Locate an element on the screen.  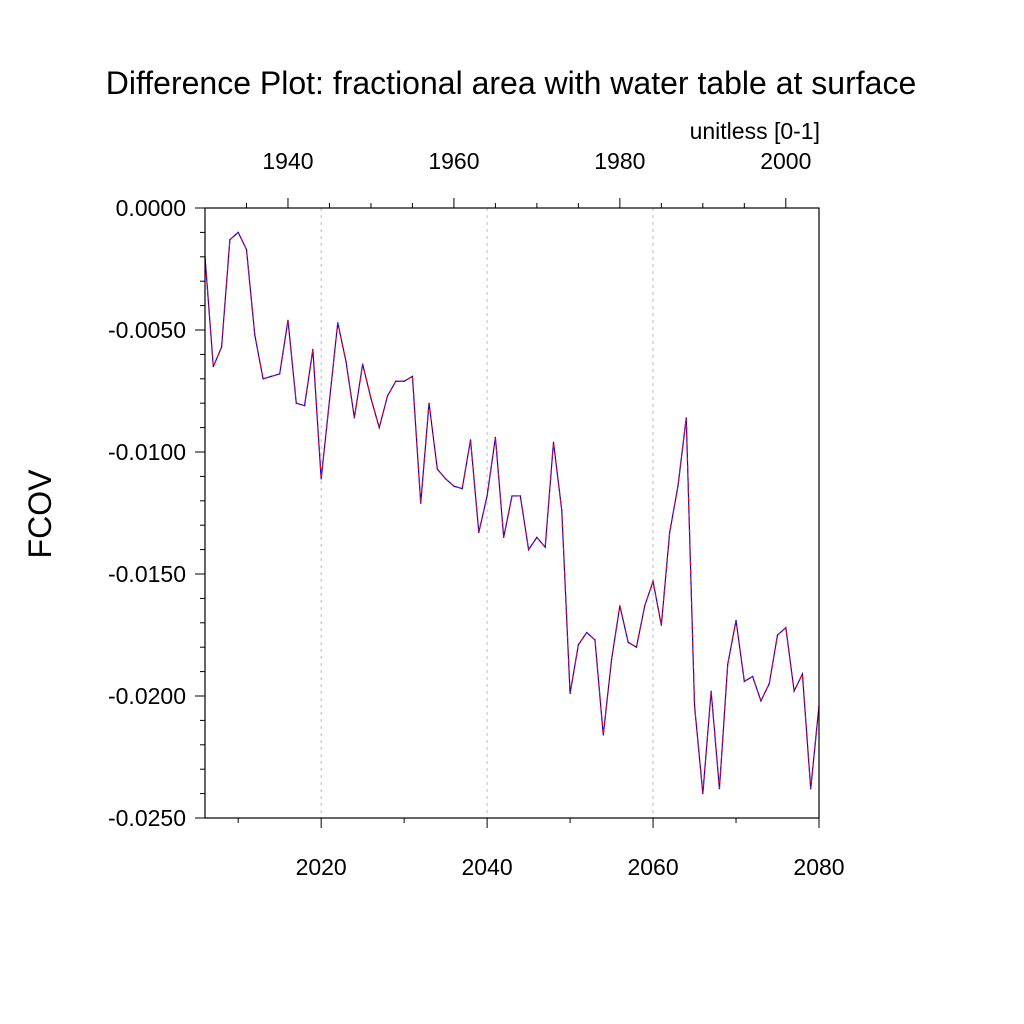
x-top-tick-label: 1980 is located at coordinates (619, 161).